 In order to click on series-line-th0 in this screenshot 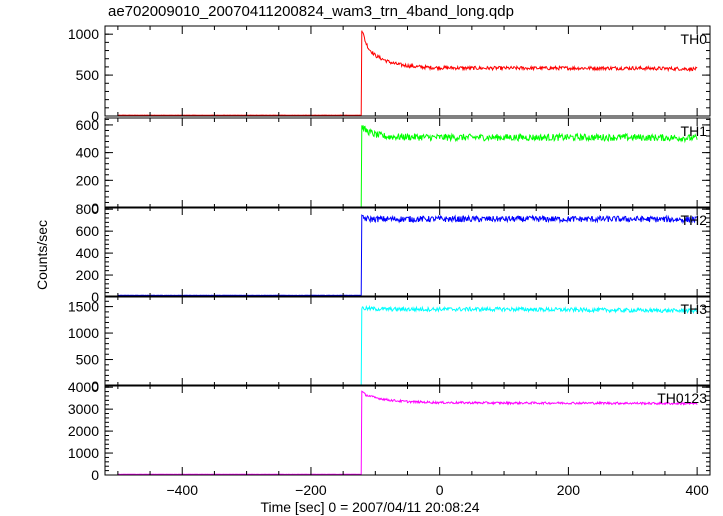, I will do `click(407, 73)`.